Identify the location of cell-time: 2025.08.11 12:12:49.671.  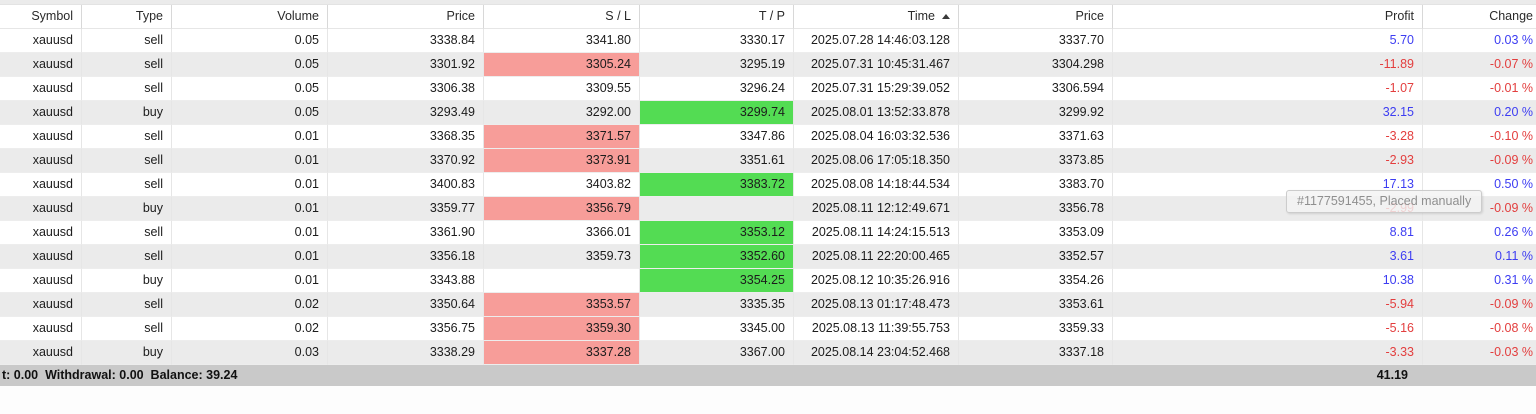
(876, 209).